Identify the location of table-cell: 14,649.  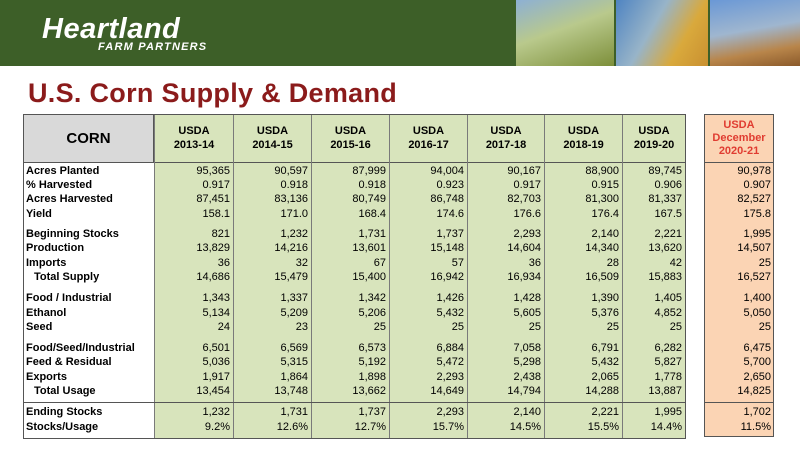
(447, 391).